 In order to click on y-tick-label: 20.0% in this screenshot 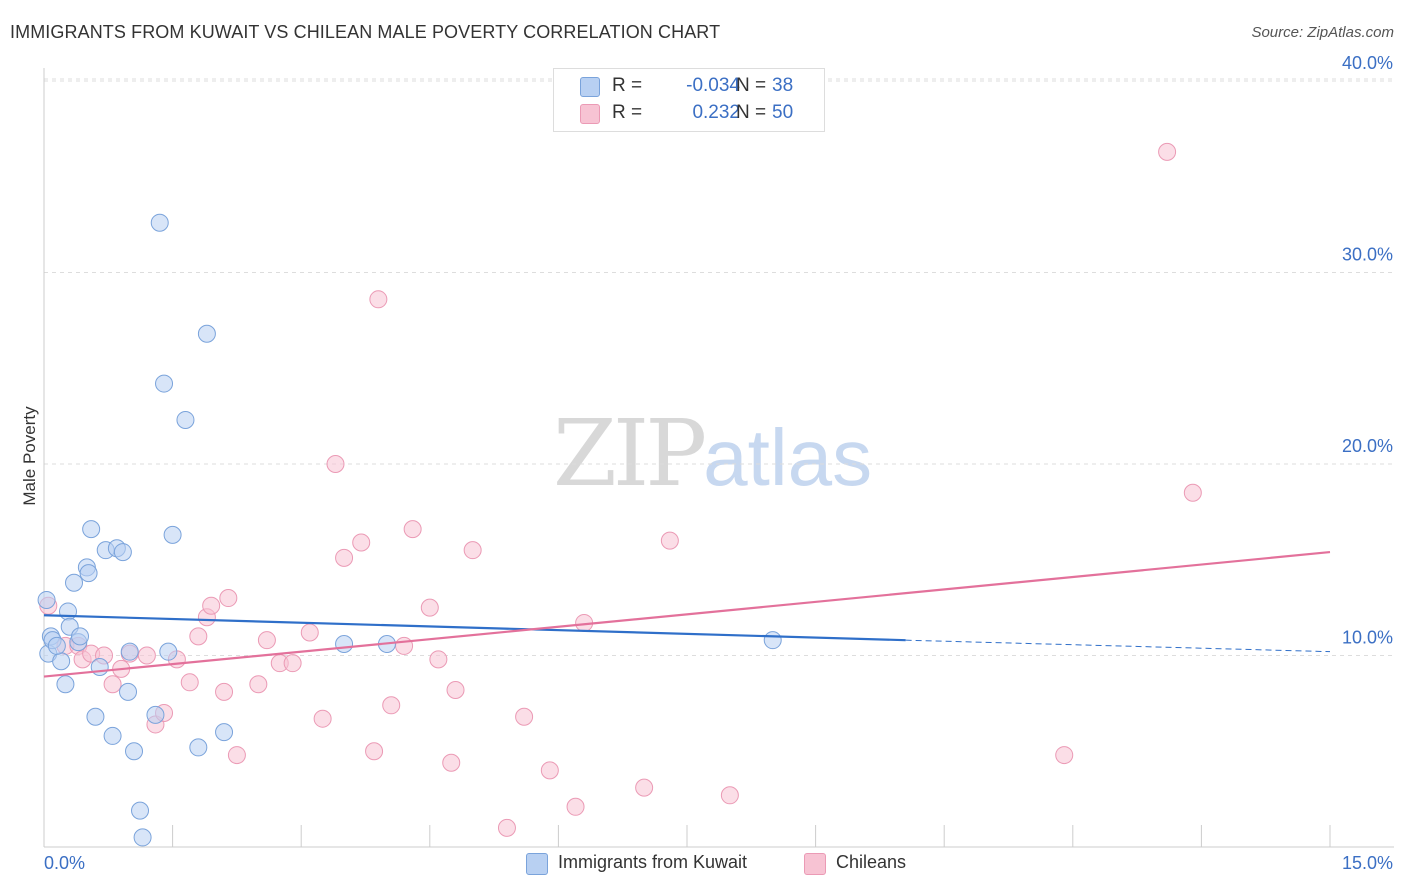, I will do `click(1367, 446)`.